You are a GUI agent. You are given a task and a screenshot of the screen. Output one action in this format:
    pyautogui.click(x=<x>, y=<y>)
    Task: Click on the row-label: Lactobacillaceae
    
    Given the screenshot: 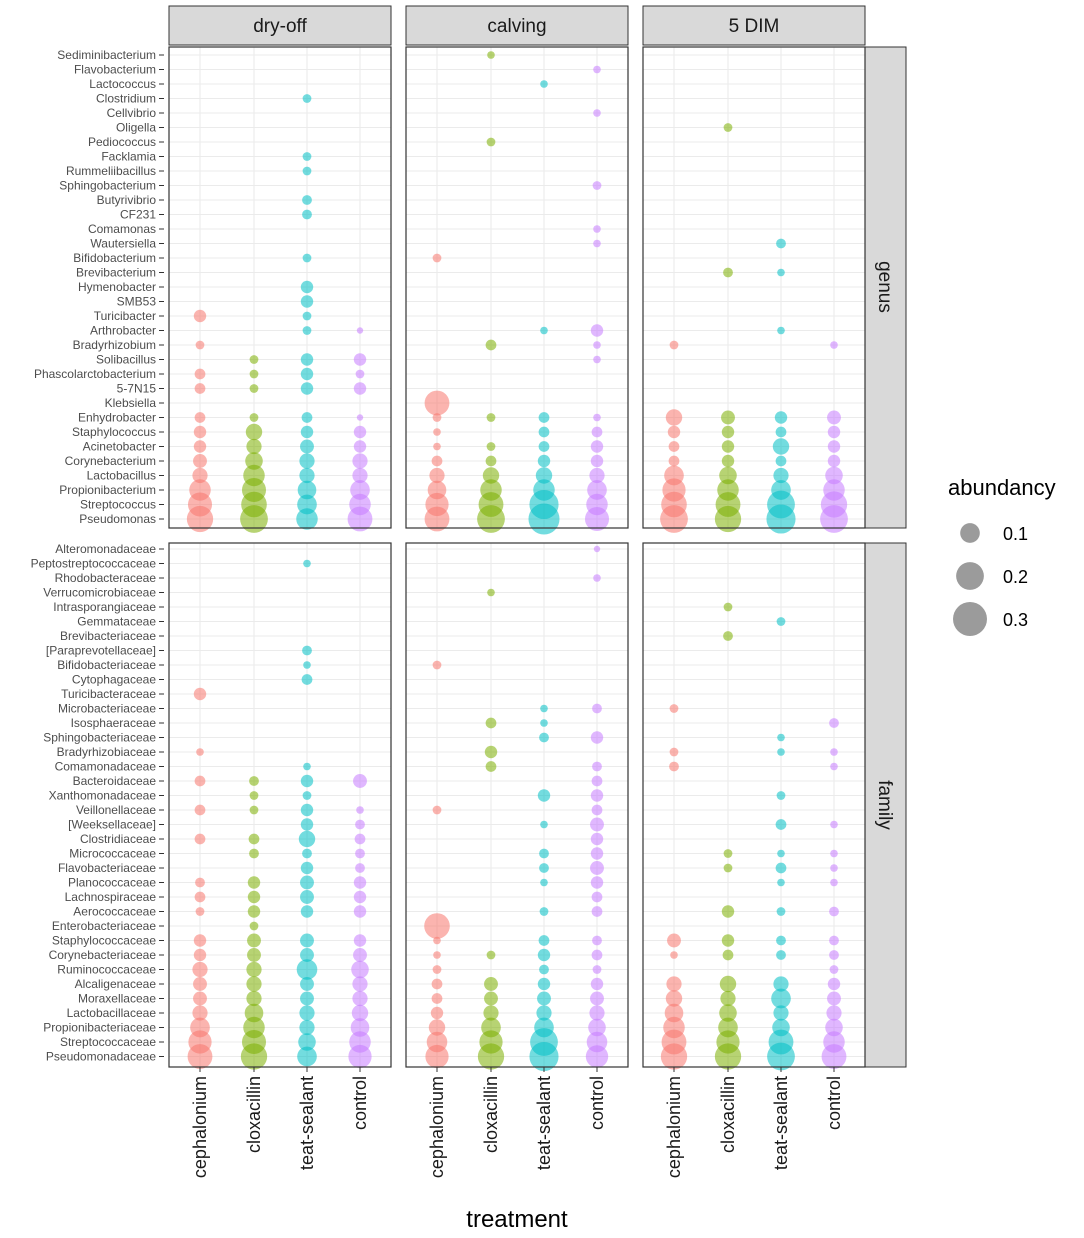 What is the action you would take?
    pyautogui.click(x=112, y=1013)
    